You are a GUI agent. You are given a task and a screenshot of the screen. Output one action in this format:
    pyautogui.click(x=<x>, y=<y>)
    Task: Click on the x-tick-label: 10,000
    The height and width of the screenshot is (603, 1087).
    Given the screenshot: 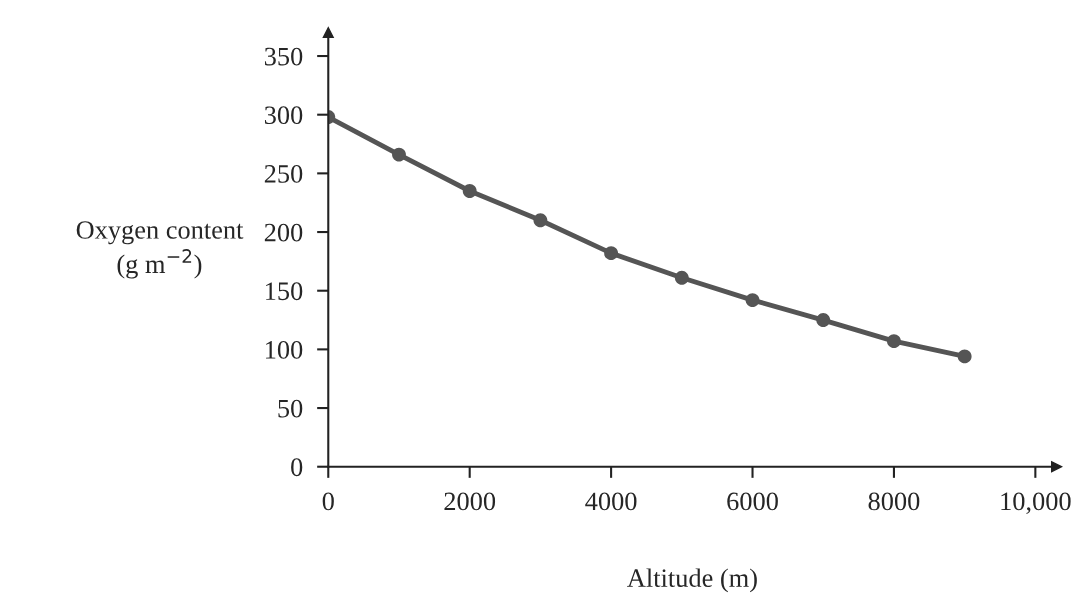 What is the action you would take?
    pyautogui.click(x=1036, y=503)
    